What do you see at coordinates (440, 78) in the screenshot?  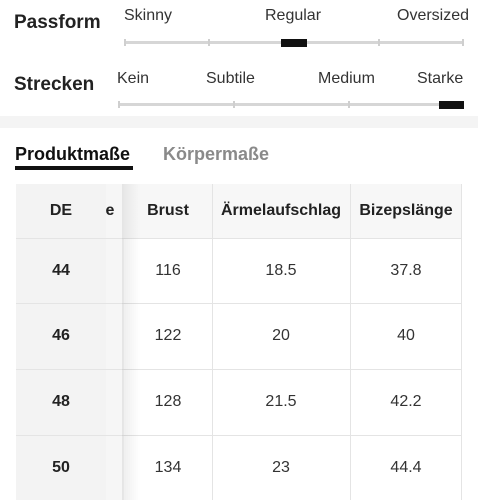 I see `stretch-option-starke: Starke` at bounding box center [440, 78].